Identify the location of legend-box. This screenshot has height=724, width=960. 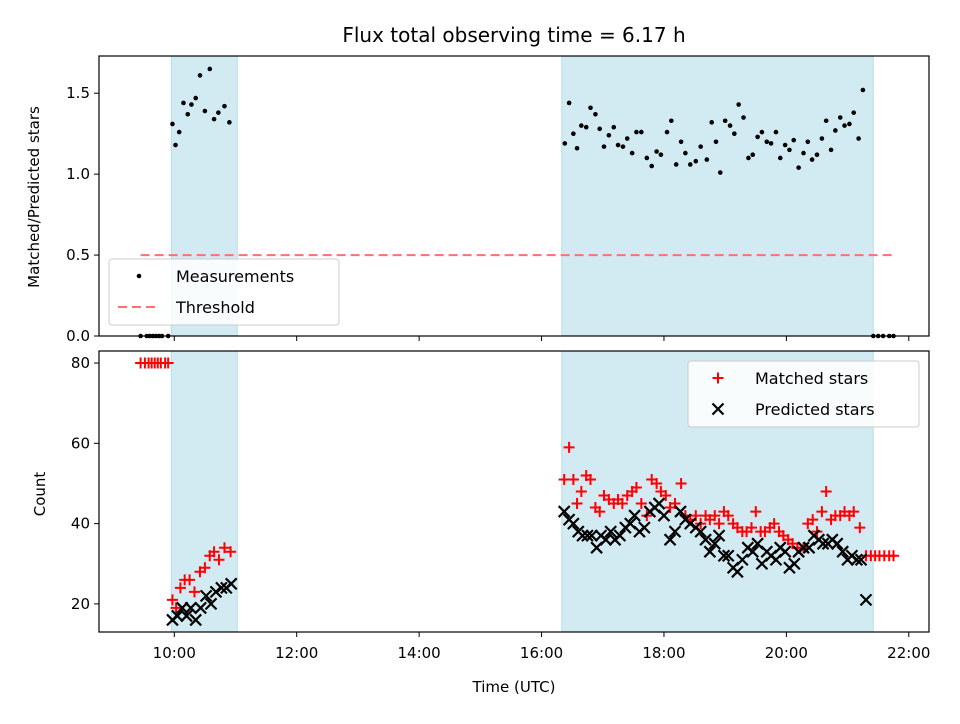
(803, 394).